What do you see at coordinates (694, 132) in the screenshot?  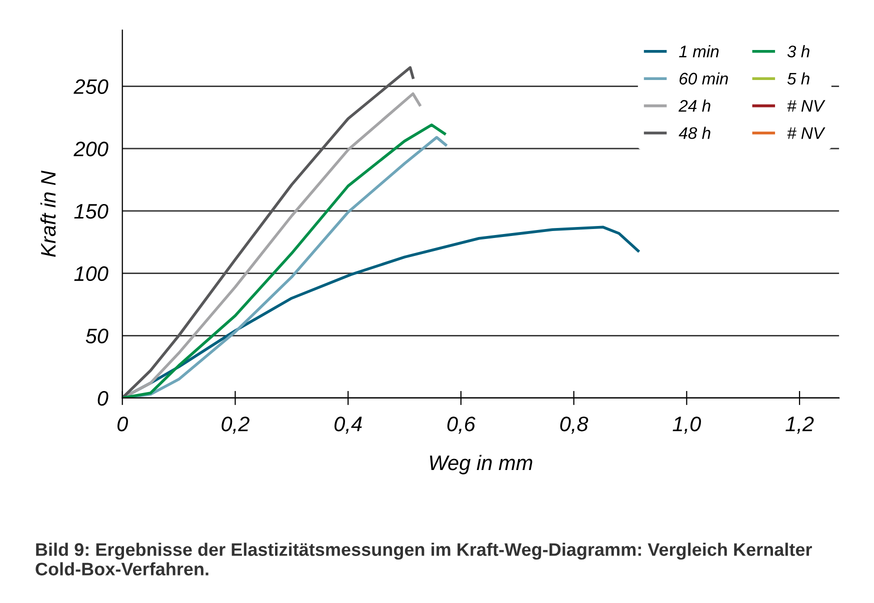 I see `legend-label: 48 h` at bounding box center [694, 132].